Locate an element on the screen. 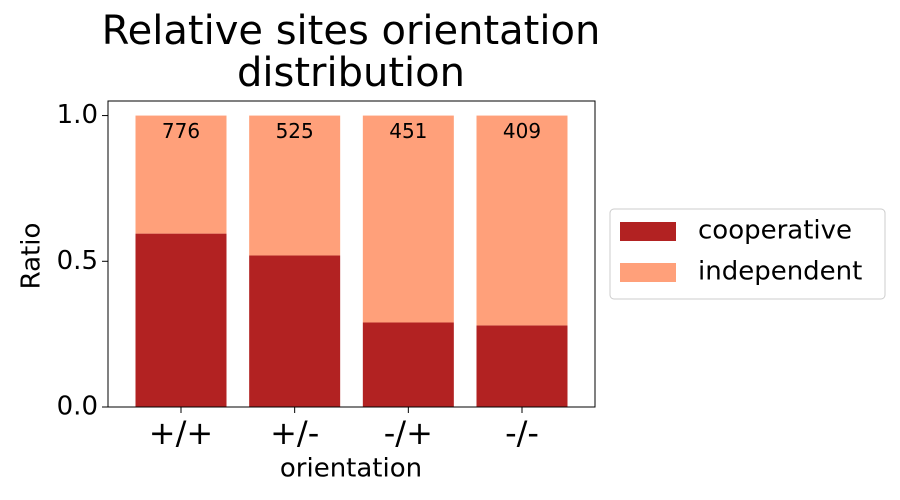 The width and height of the screenshot is (900, 500). count-label: 451 is located at coordinates (408, 131).